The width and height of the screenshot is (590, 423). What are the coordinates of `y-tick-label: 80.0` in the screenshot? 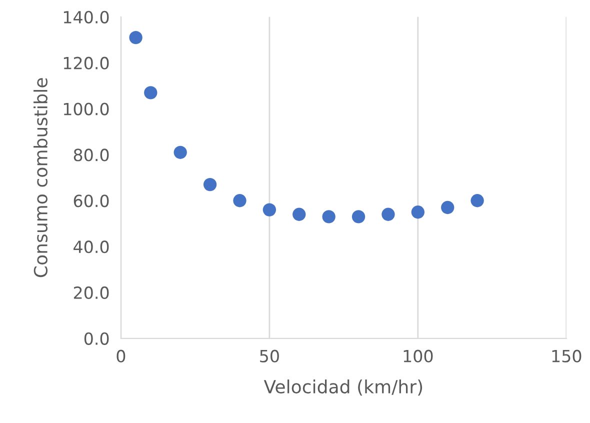 It's located at (91, 155).